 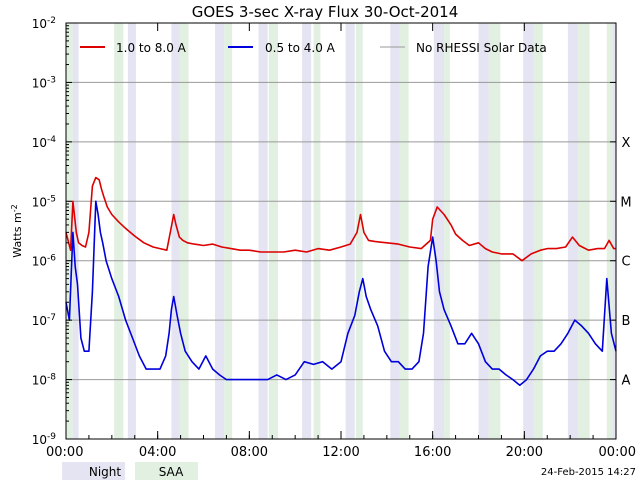 I want to click on chart-title: GOES 3-sec X-ray Flux 30-Oct-2014, so click(x=325, y=12).